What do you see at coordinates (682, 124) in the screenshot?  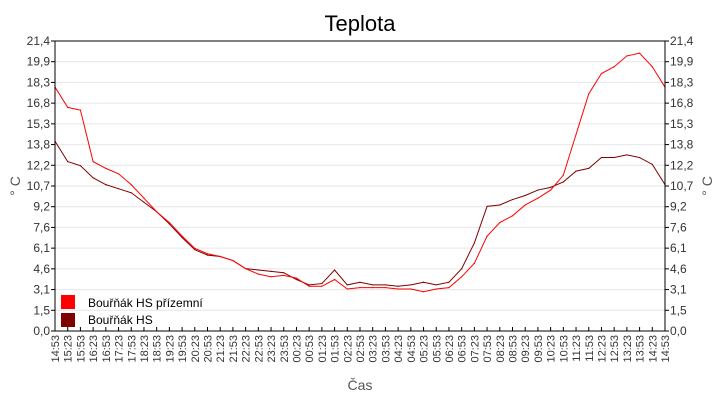 I see `y-tick-label-right: 15,3` at bounding box center [682, 124].